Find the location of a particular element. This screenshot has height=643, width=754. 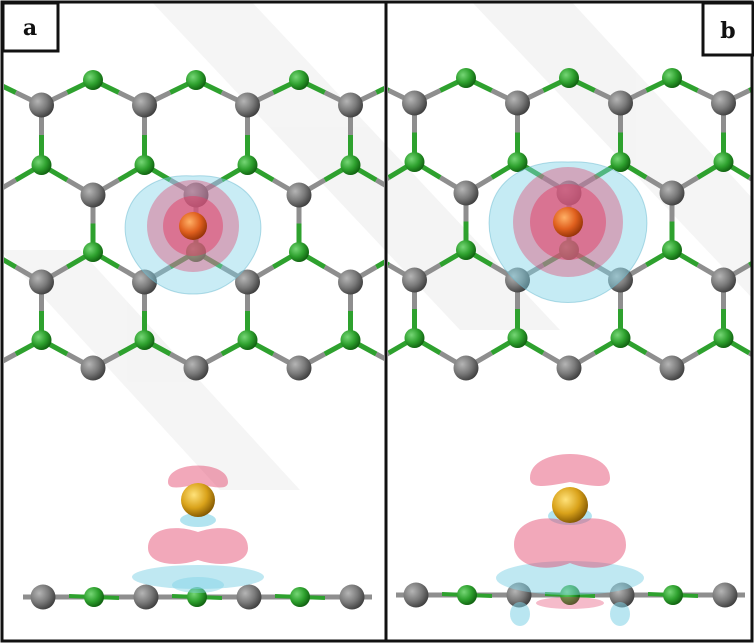

panel-label-a: a is located at coordinates (30, 27).